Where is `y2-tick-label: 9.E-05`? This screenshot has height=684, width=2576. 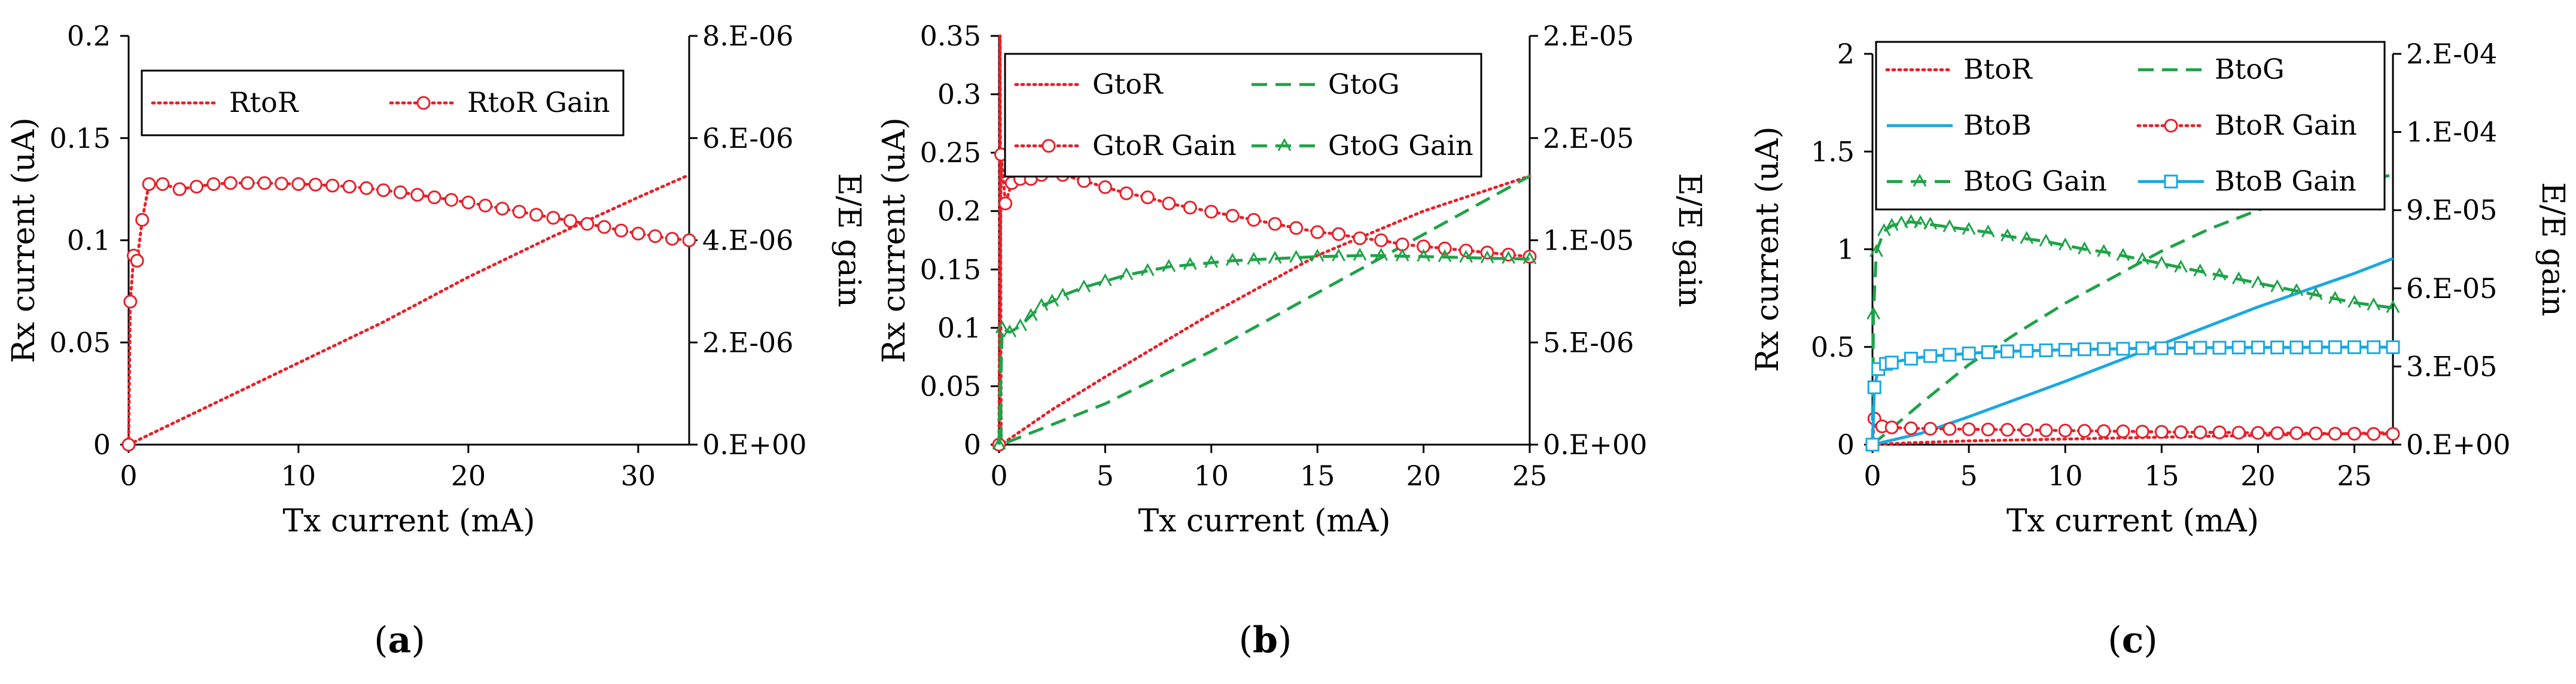
y2-tick-label: 9.E-05 is located at coordinates (2451, 210).